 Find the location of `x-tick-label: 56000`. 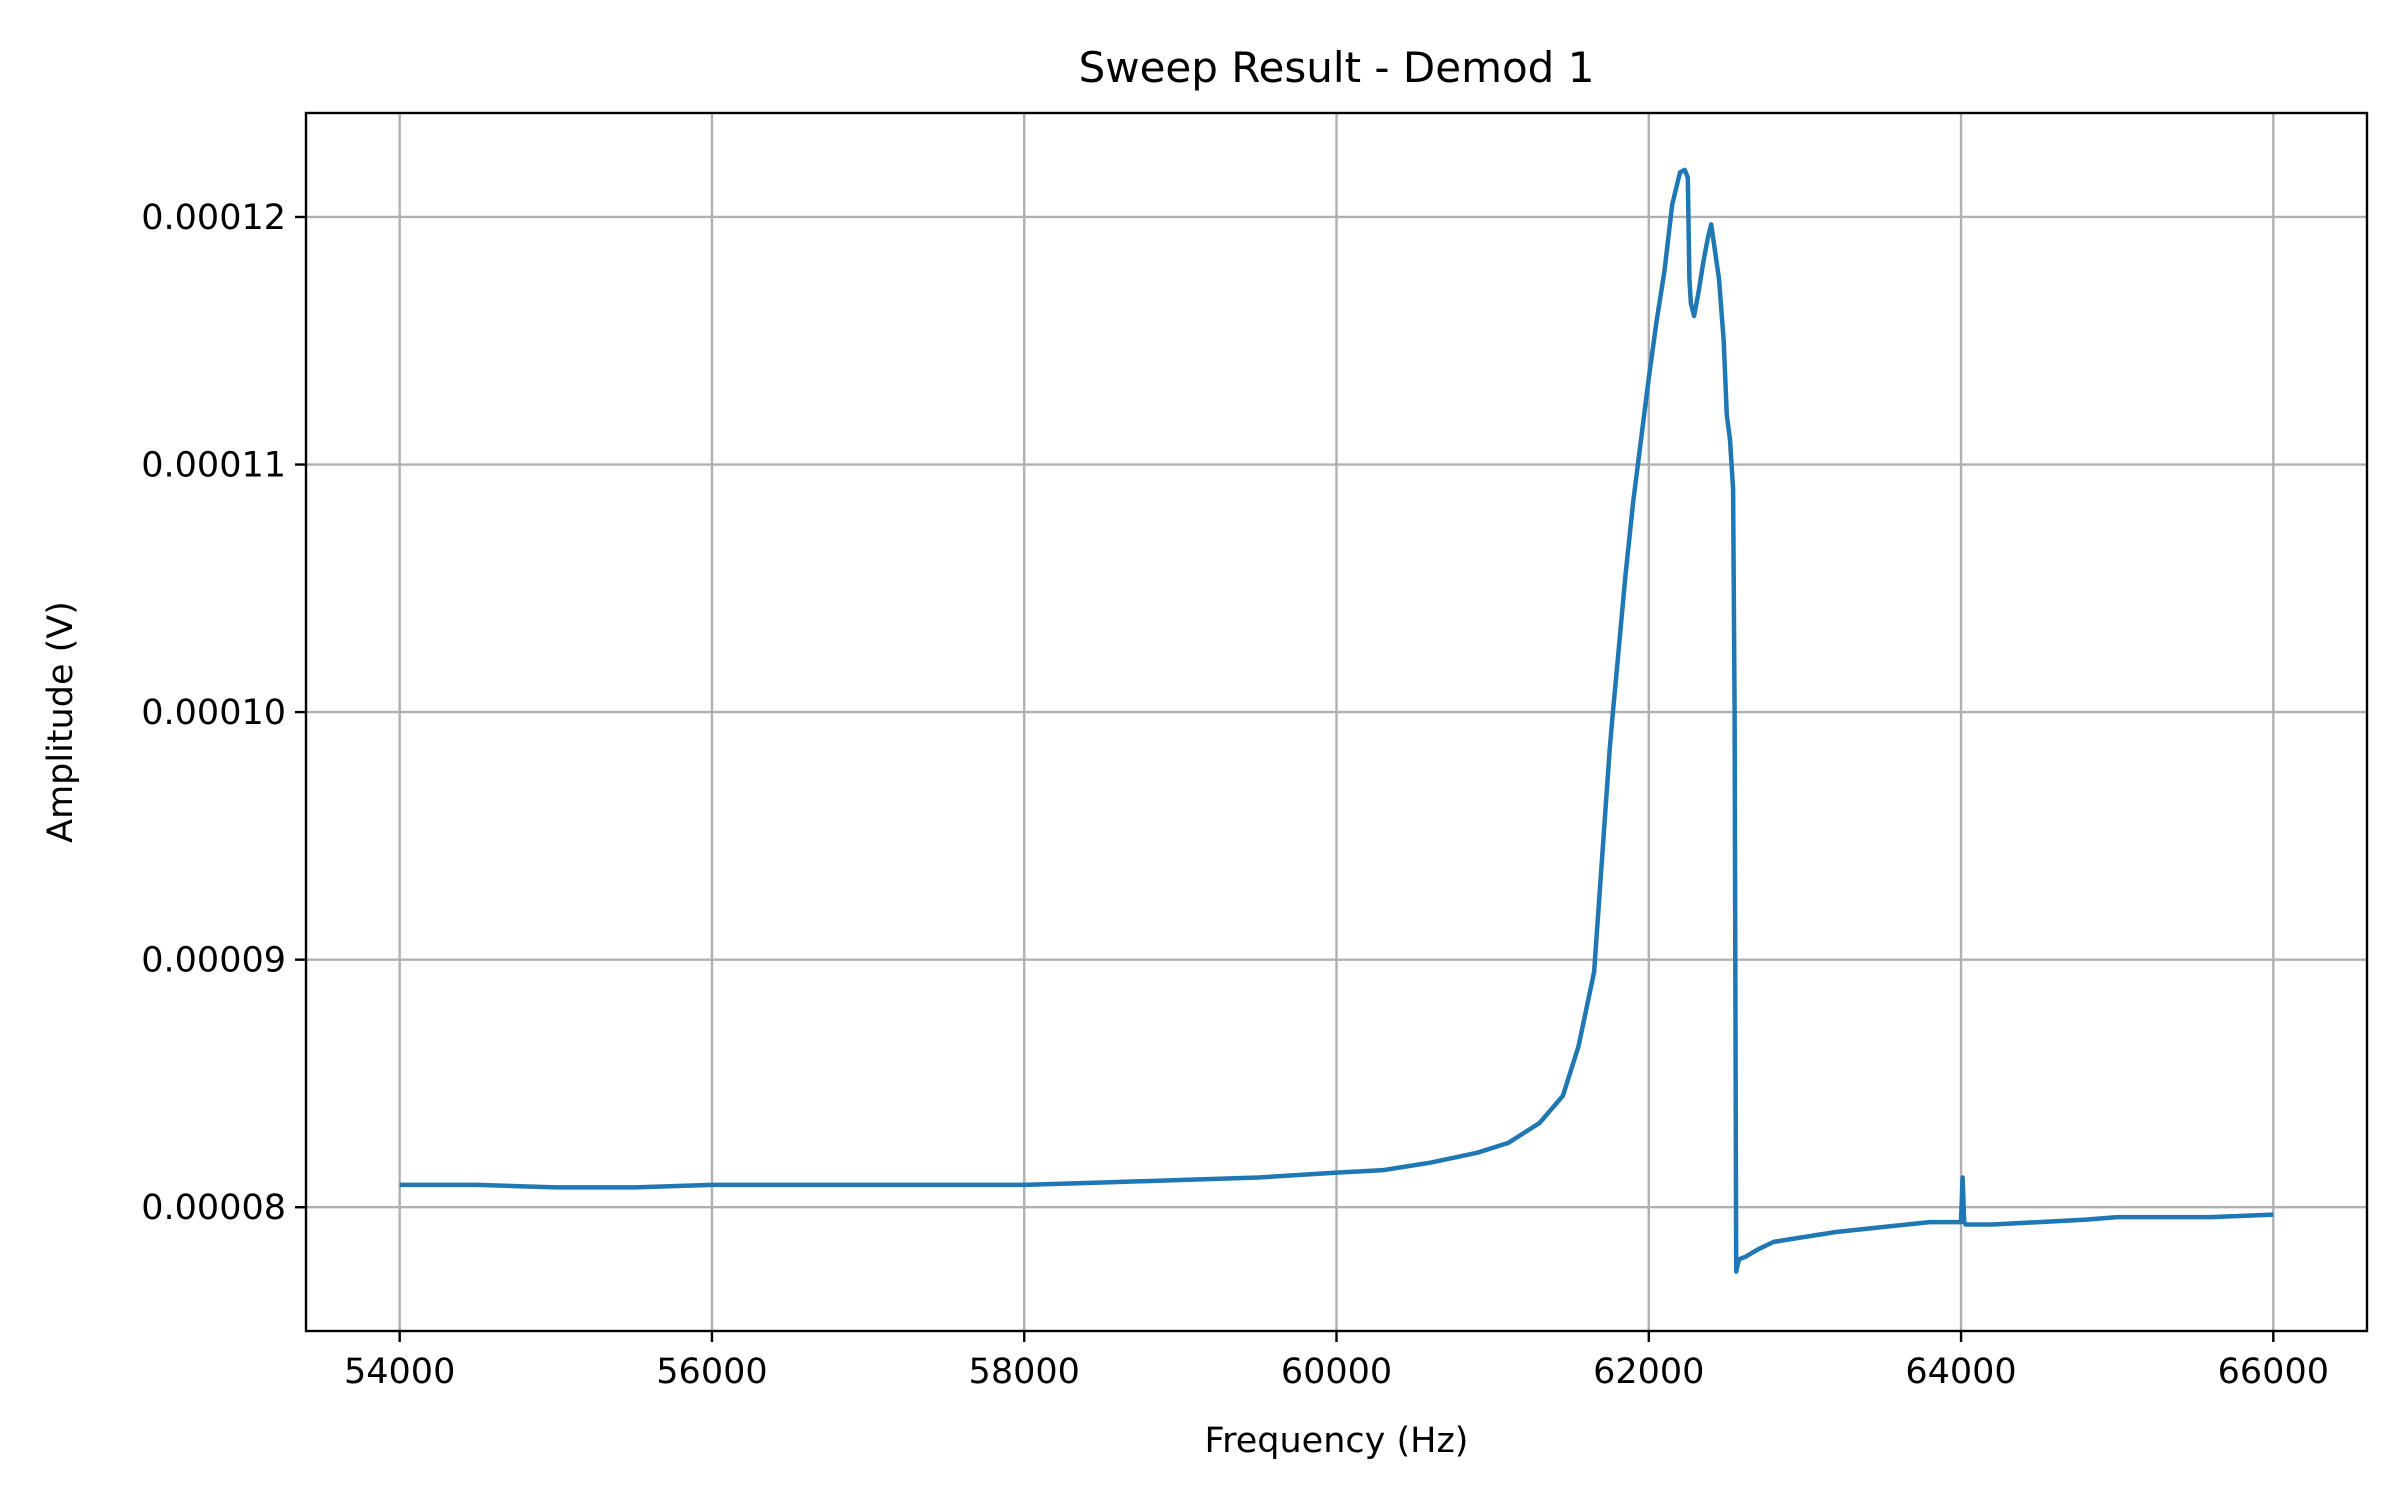

x-tick-label: 56000 is located at coordinates (711, 1372).